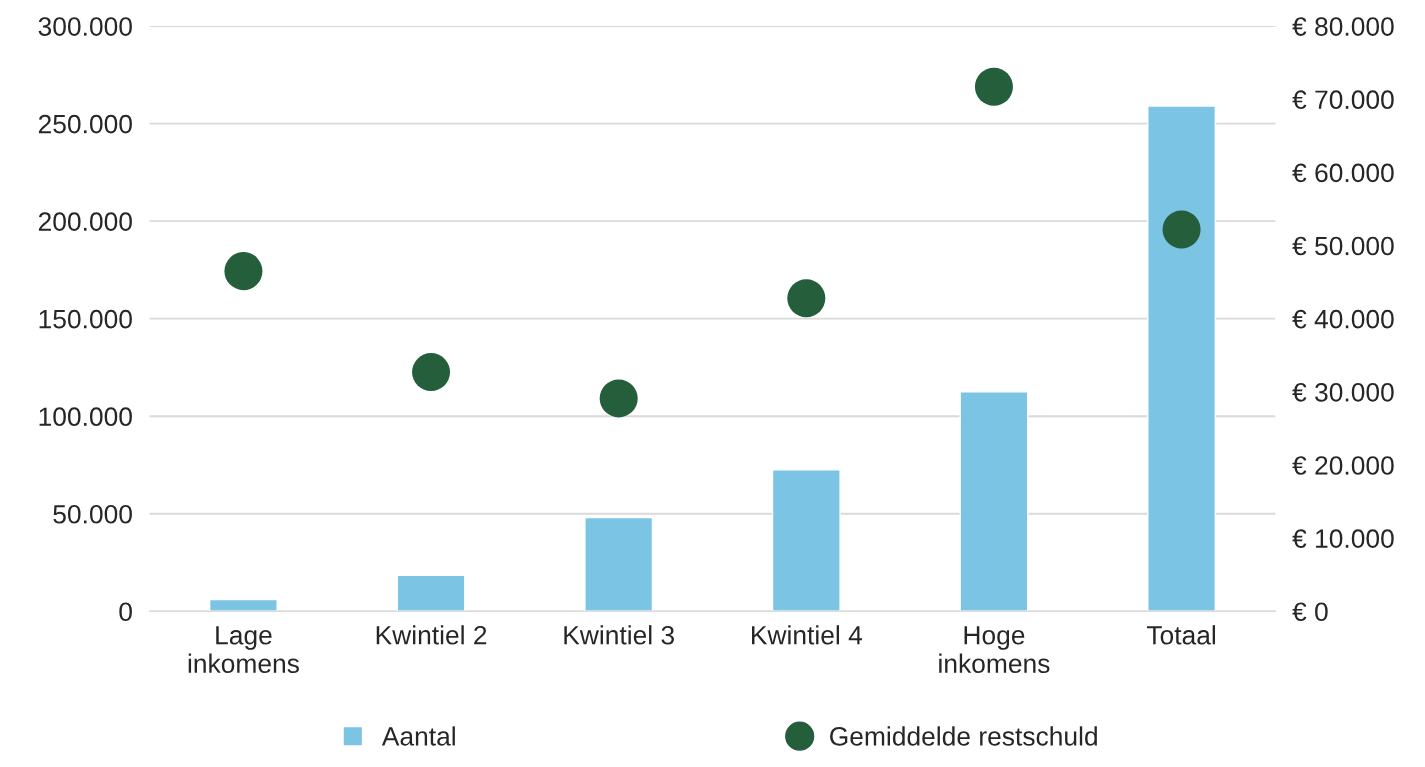 This screenshot has width=1425, height=767. What do you see at coordinates (1343, 465) in the screenshot?
I see `y2-tick-label: € 20.000` at bounding box center [1343, 465].